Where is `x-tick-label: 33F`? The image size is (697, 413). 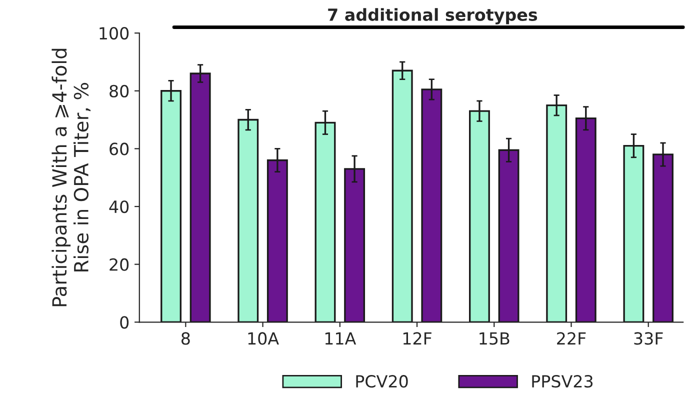 x-tick-label: 33F is located at coordinates (648, 338).